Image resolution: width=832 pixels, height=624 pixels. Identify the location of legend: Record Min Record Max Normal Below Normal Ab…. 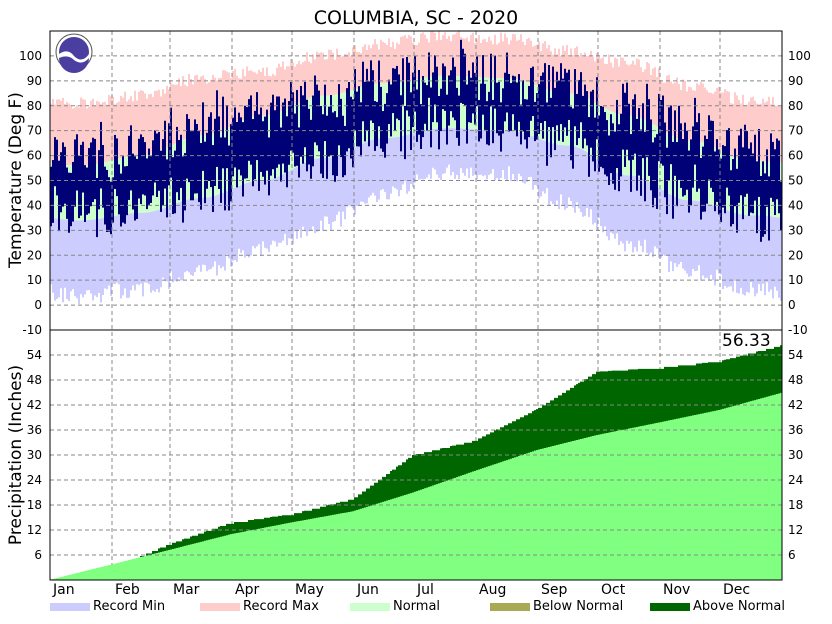
(417, 606).